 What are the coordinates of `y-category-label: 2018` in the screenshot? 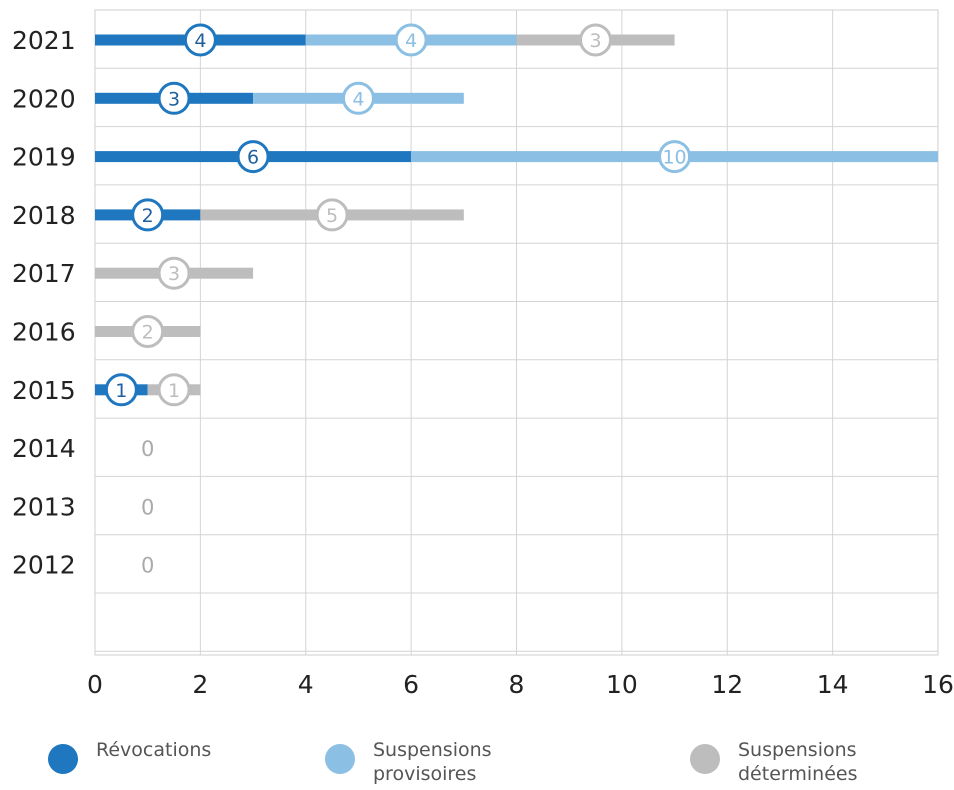 It's located at (44, 215).